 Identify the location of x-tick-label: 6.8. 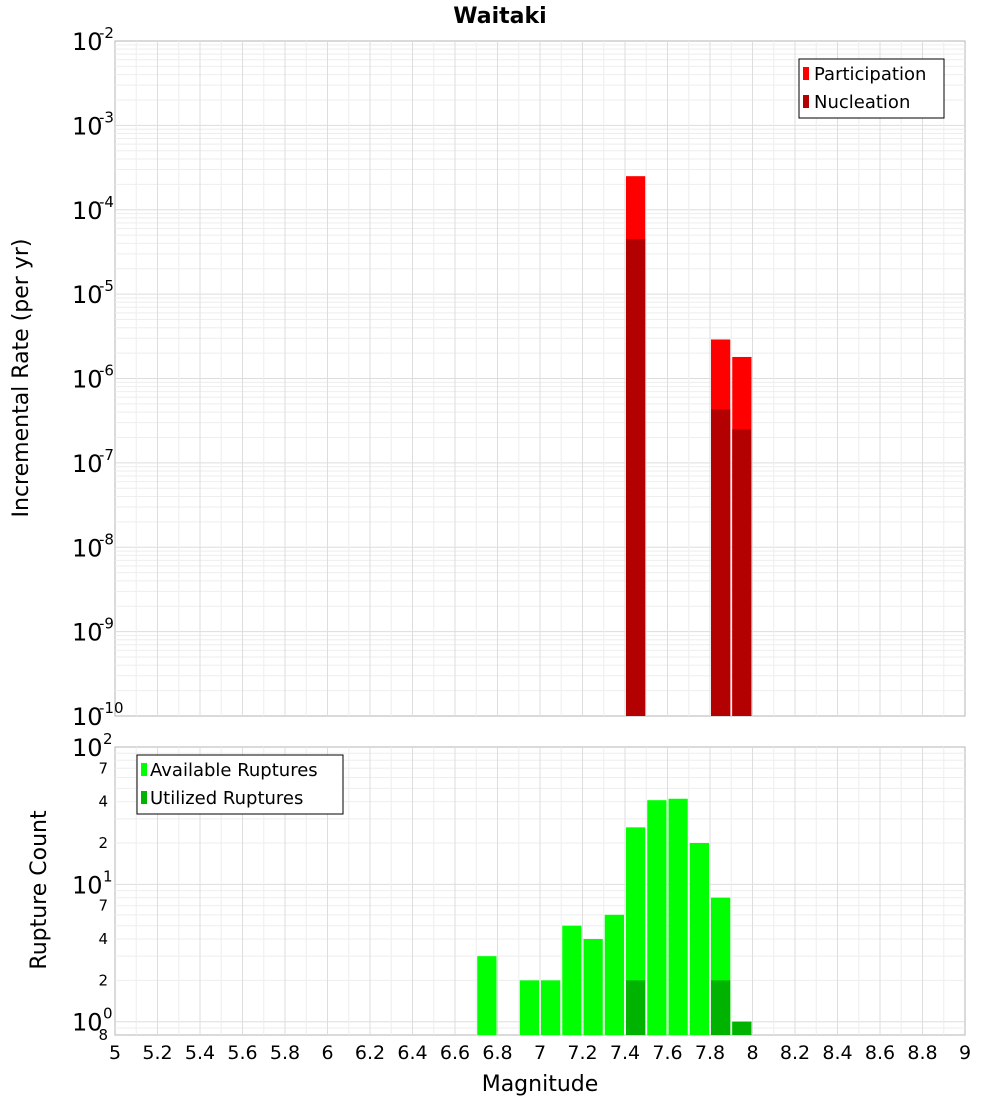
(497, 1053).